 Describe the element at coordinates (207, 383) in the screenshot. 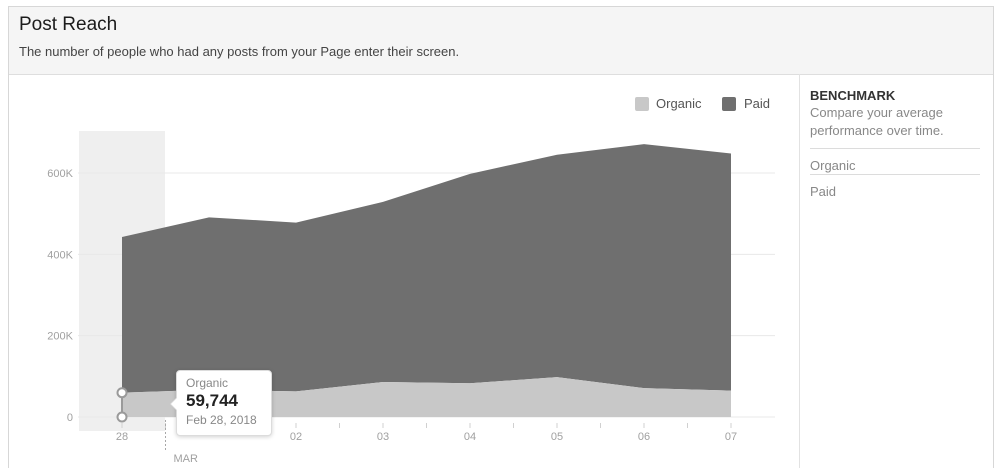

I see `tooltip-series: Organic` at that location.